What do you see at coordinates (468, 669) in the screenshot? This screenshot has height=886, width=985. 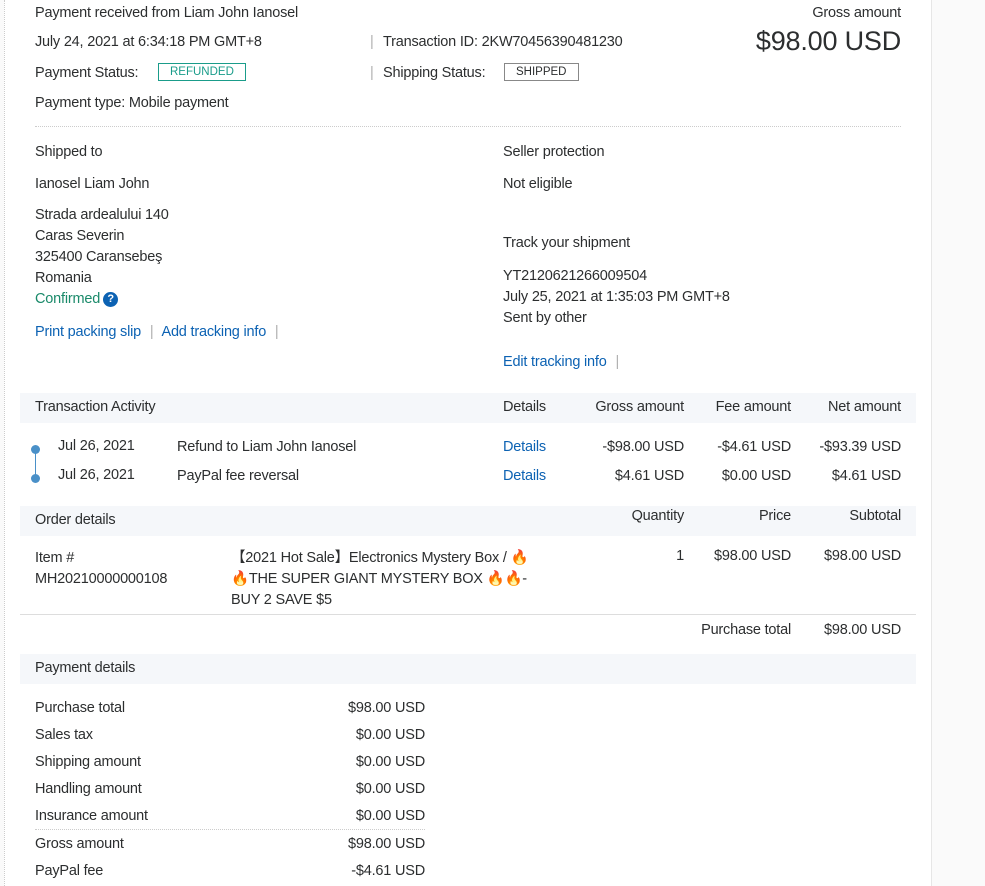 I see `payment-details-header` at bounding box center [468, 669].